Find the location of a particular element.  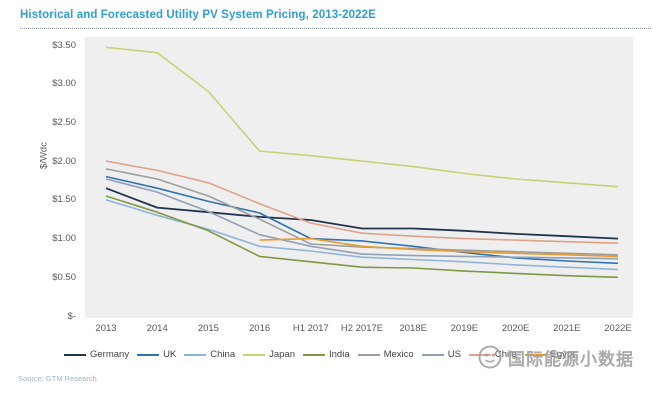

legend-swatch-india is located at coordinates (314, 354).